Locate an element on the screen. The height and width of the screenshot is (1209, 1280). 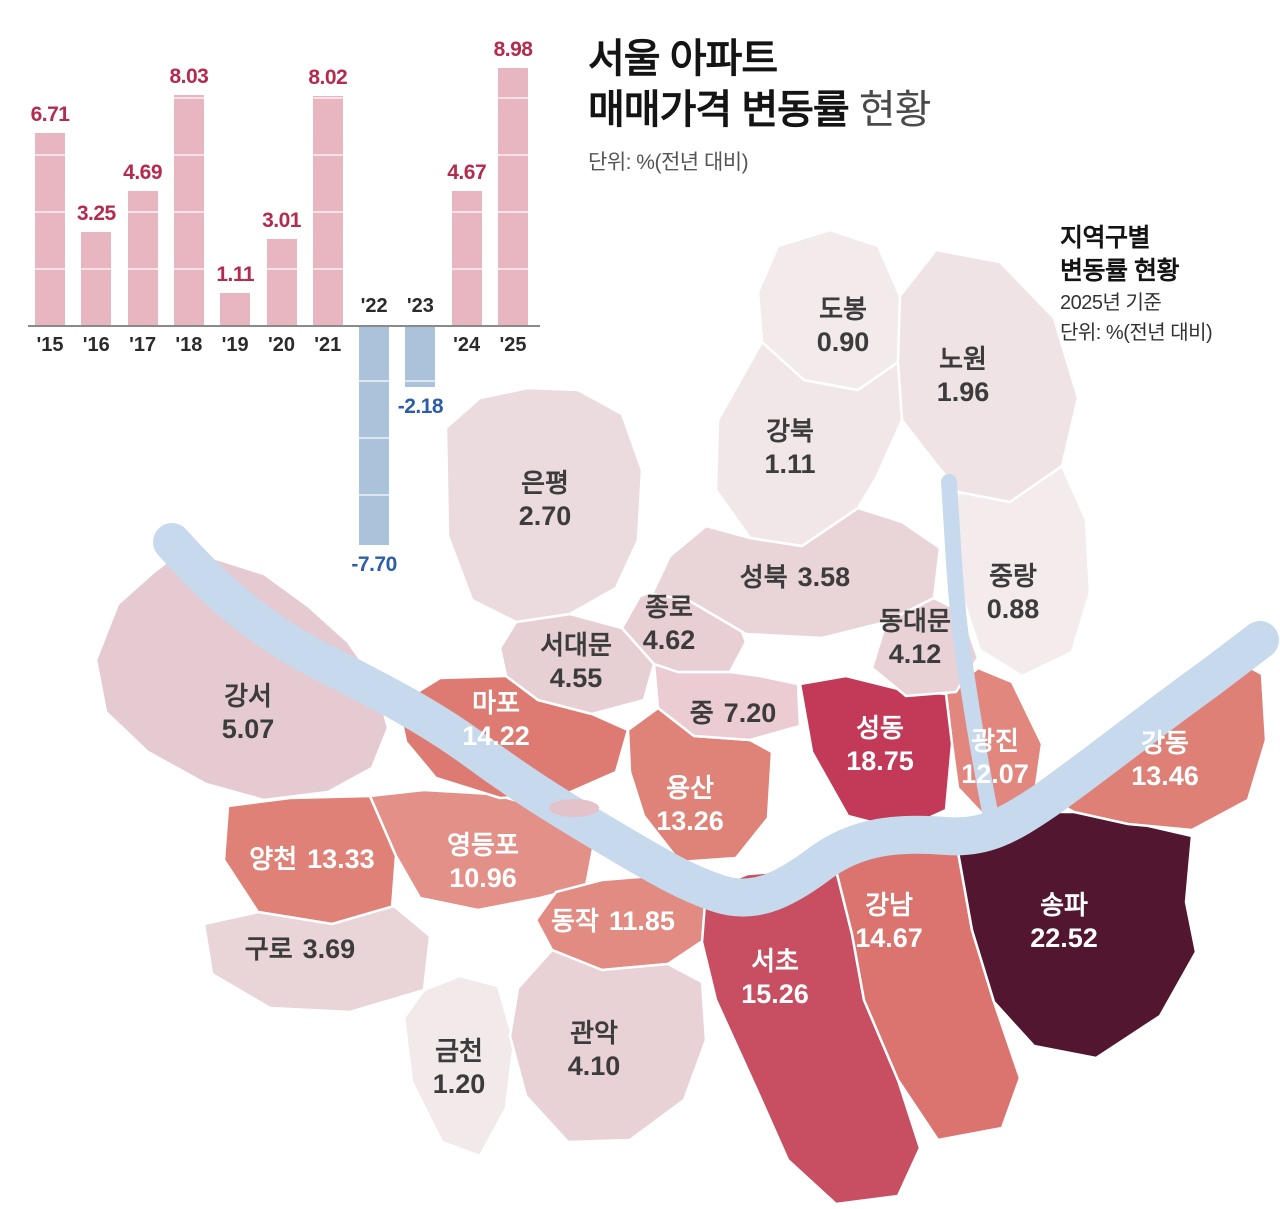
district-label-jung: 중 7.20 is located at coordinates (733, 713).